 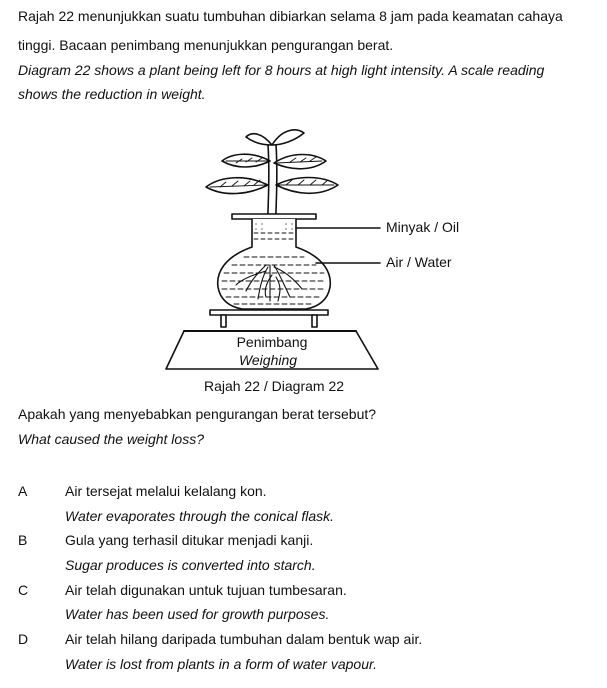 I want to click on scale-pan, so click(x=269, y=312).